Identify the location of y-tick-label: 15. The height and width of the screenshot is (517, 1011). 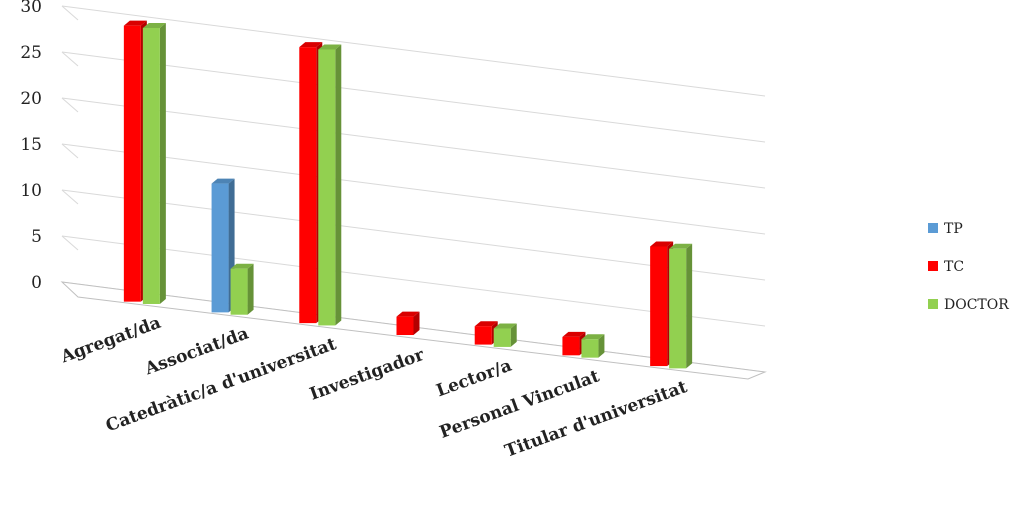
(31, 145).